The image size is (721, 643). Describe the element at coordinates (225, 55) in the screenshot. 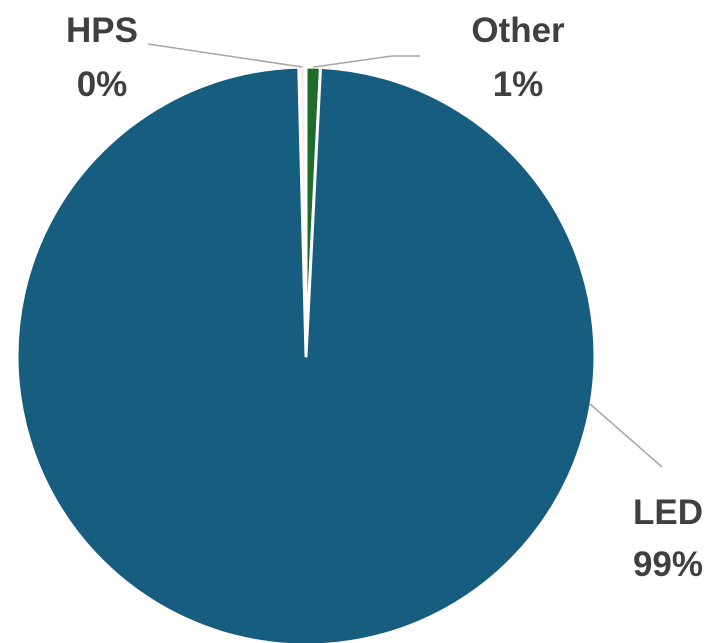

I see `leader-line-hps` at that location.